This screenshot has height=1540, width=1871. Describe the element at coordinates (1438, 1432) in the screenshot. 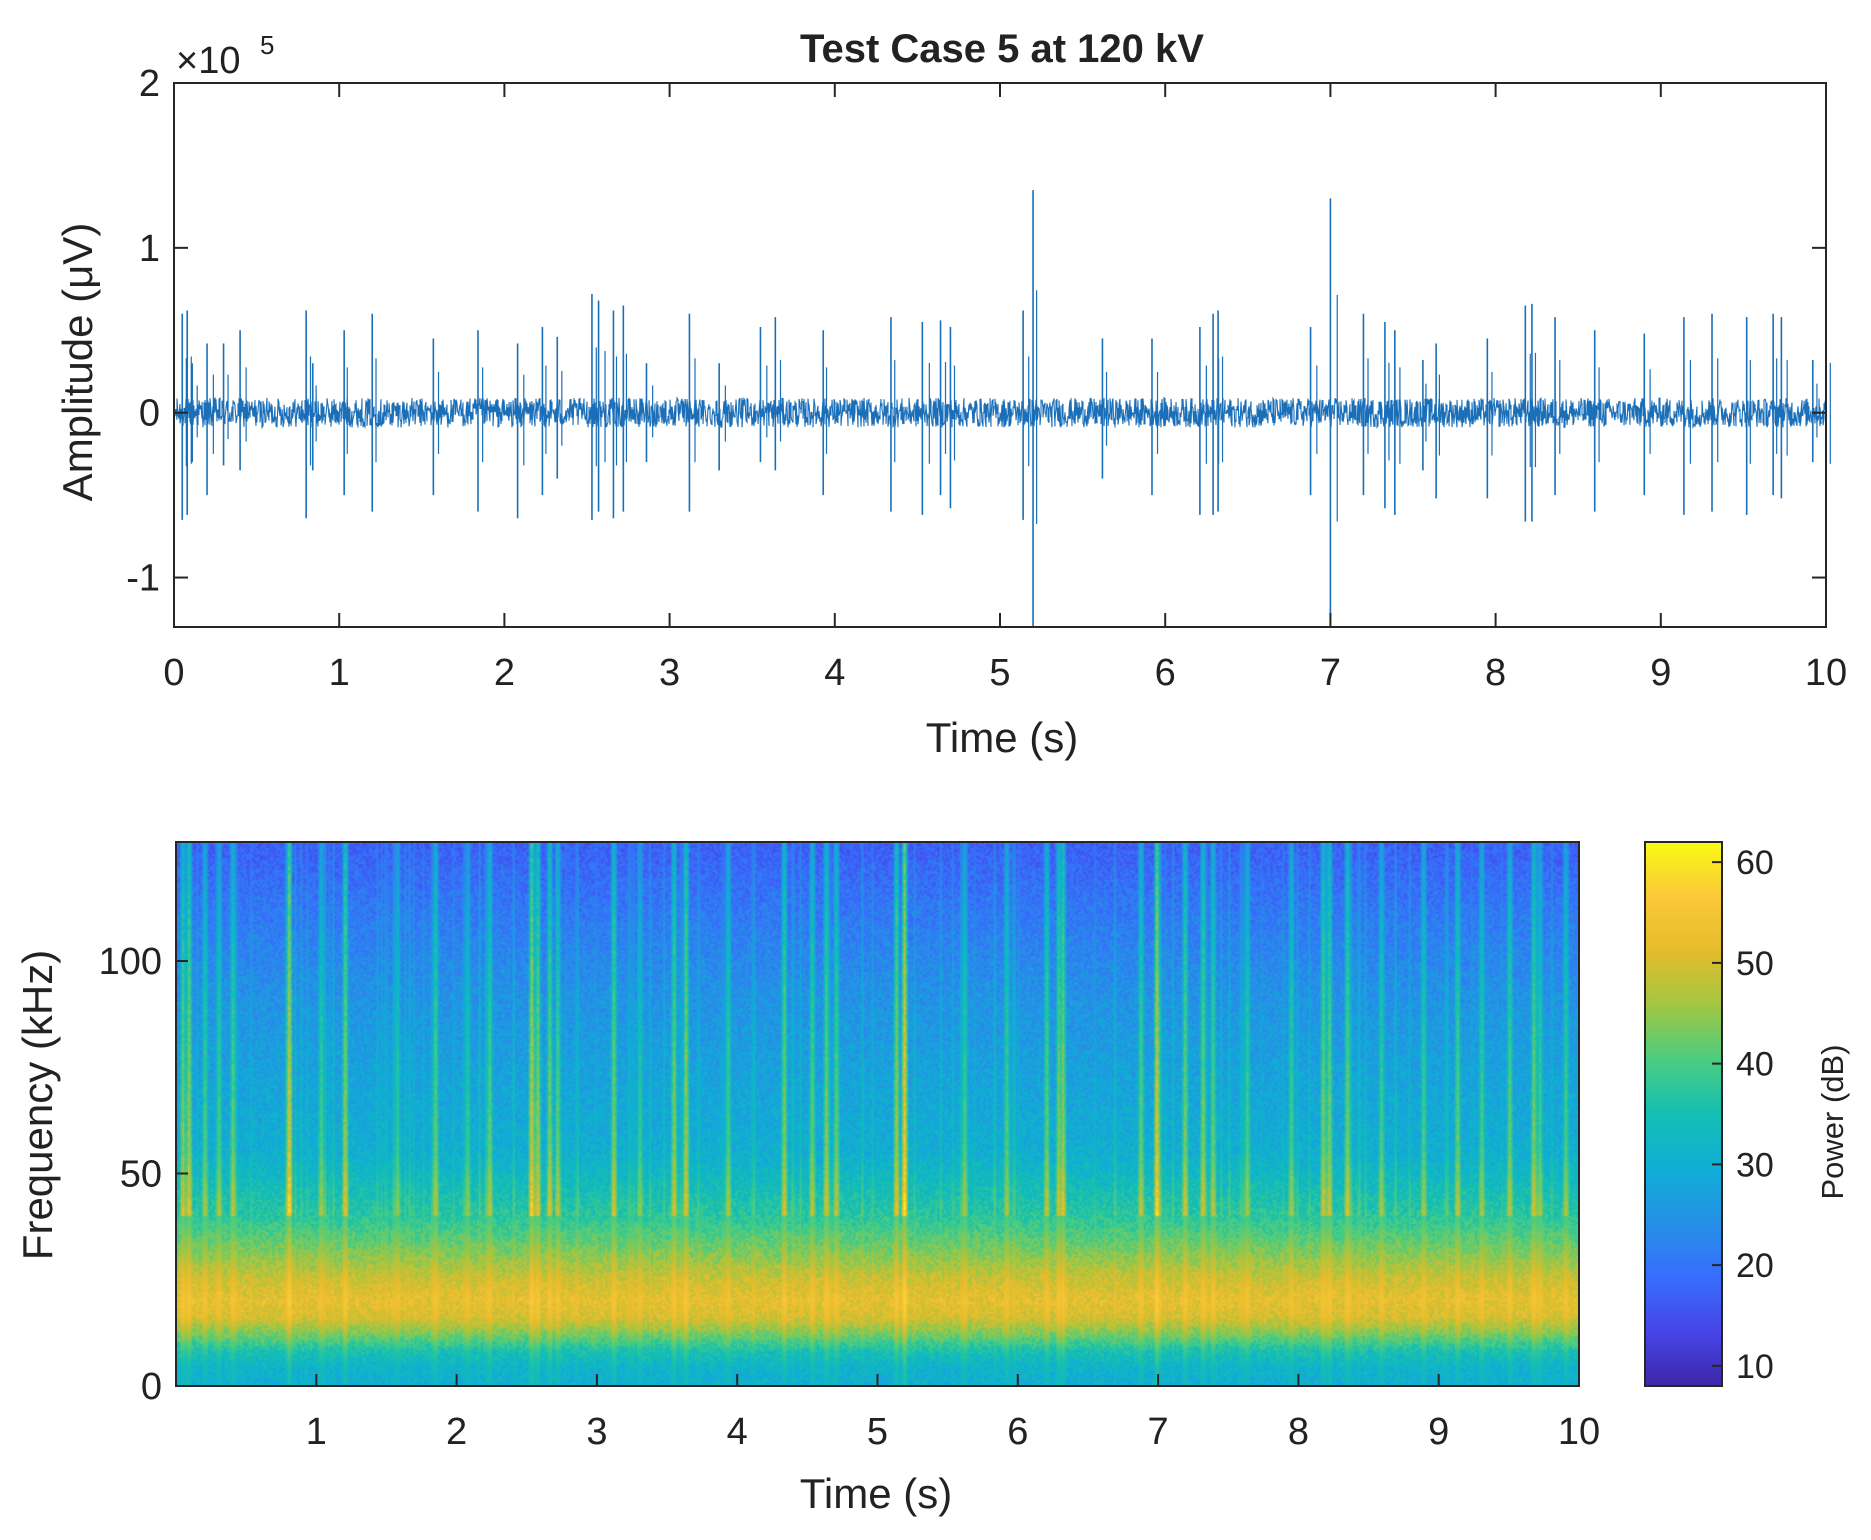

I see `spectrogram-x-tick-label: 9` at that location.